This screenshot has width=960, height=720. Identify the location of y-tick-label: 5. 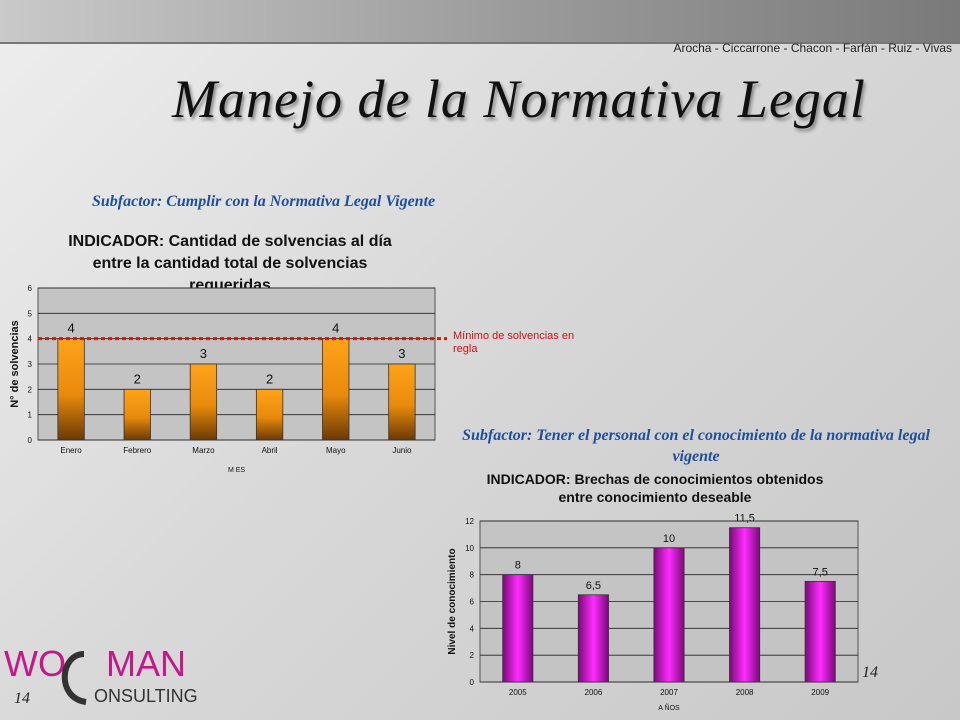
(30, 313).